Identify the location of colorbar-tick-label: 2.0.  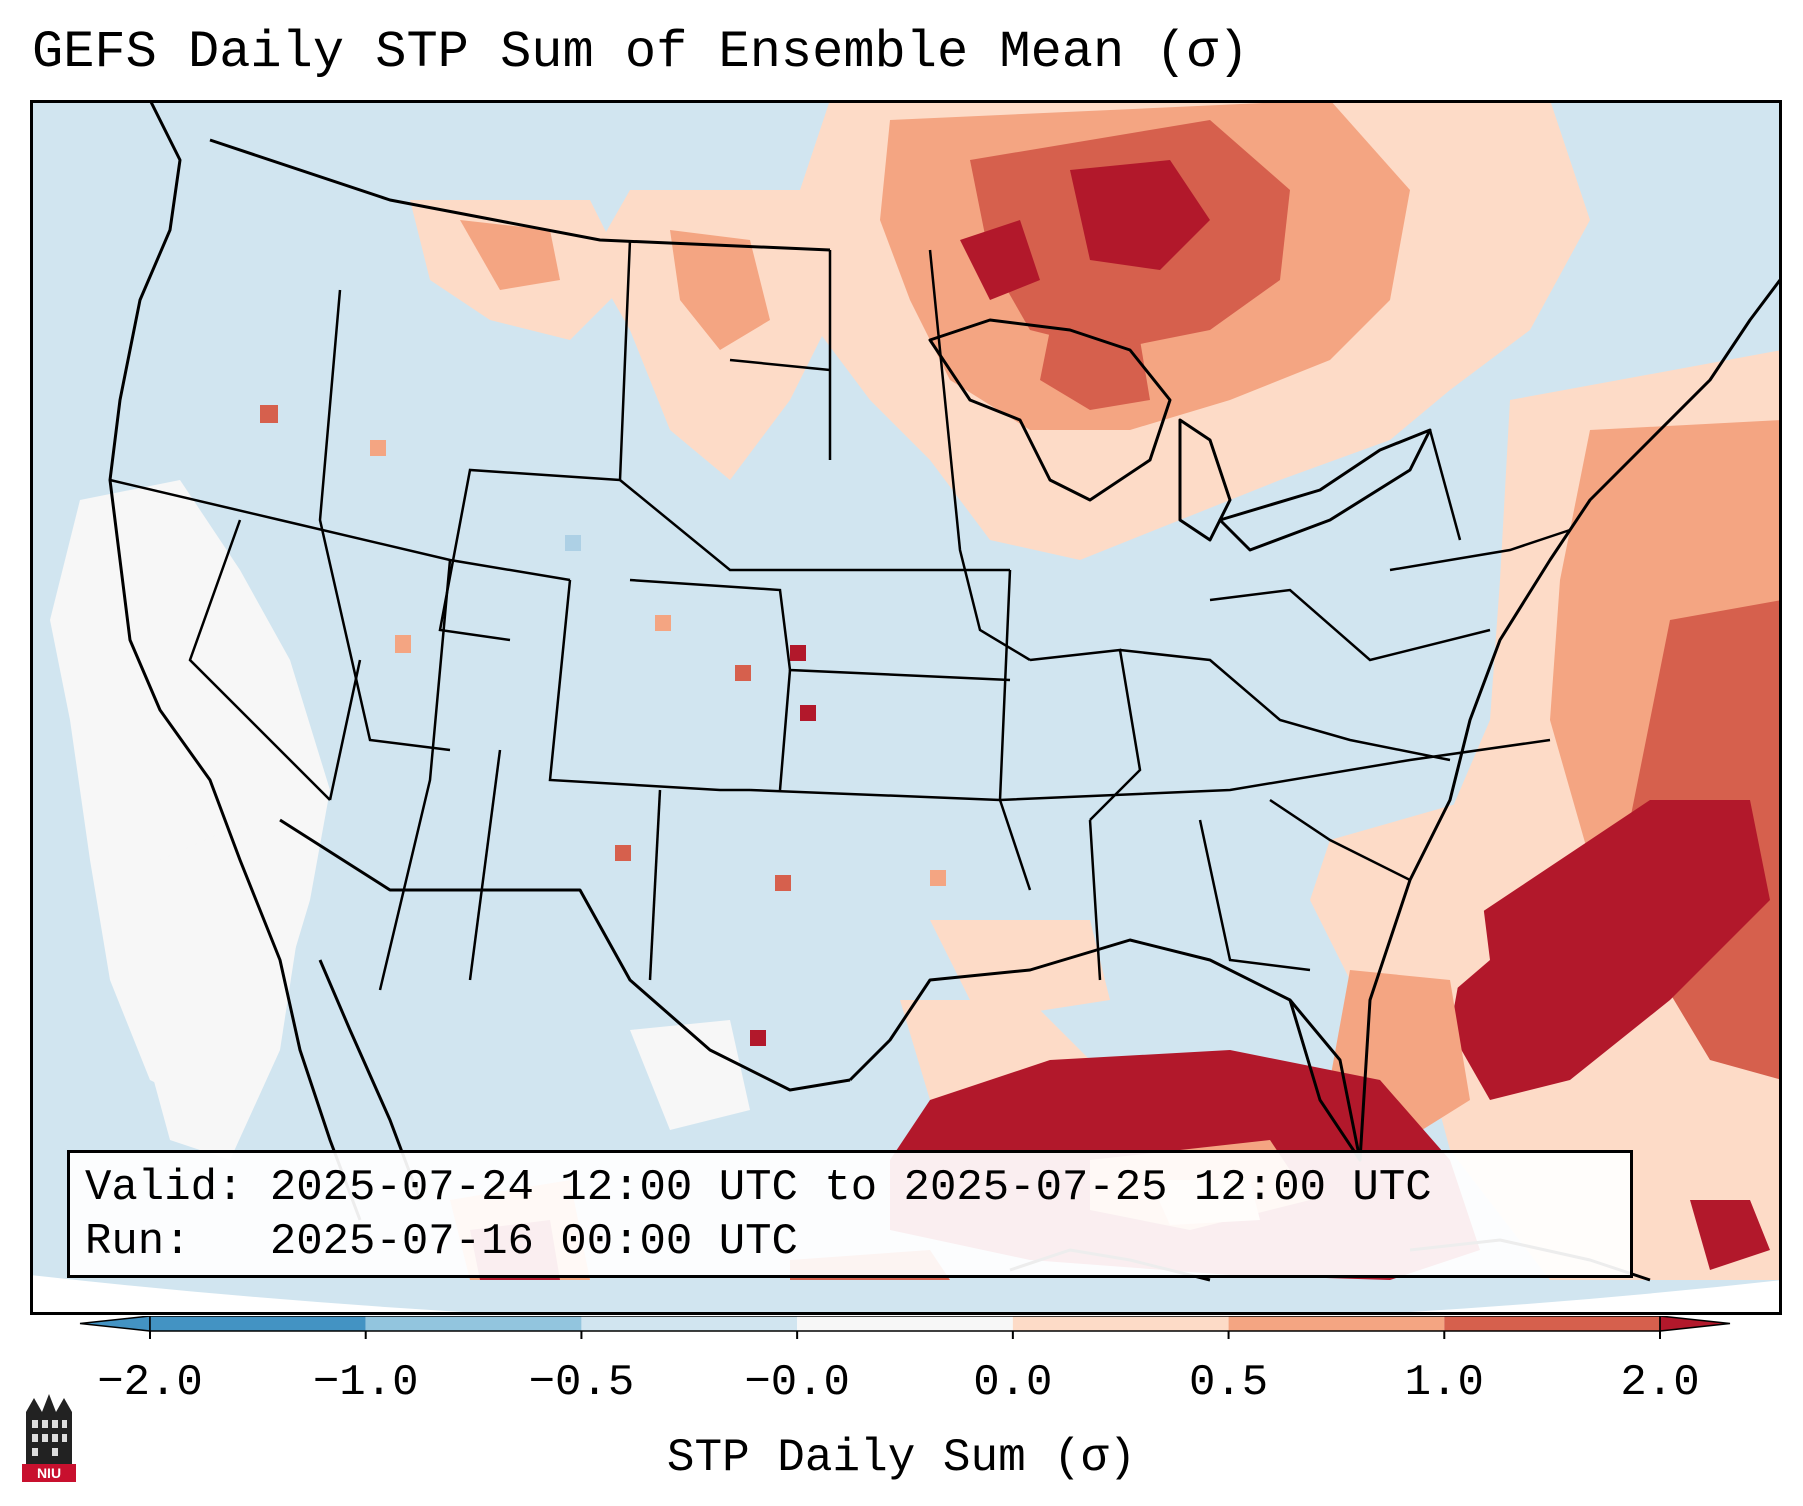
(1659, 1383).